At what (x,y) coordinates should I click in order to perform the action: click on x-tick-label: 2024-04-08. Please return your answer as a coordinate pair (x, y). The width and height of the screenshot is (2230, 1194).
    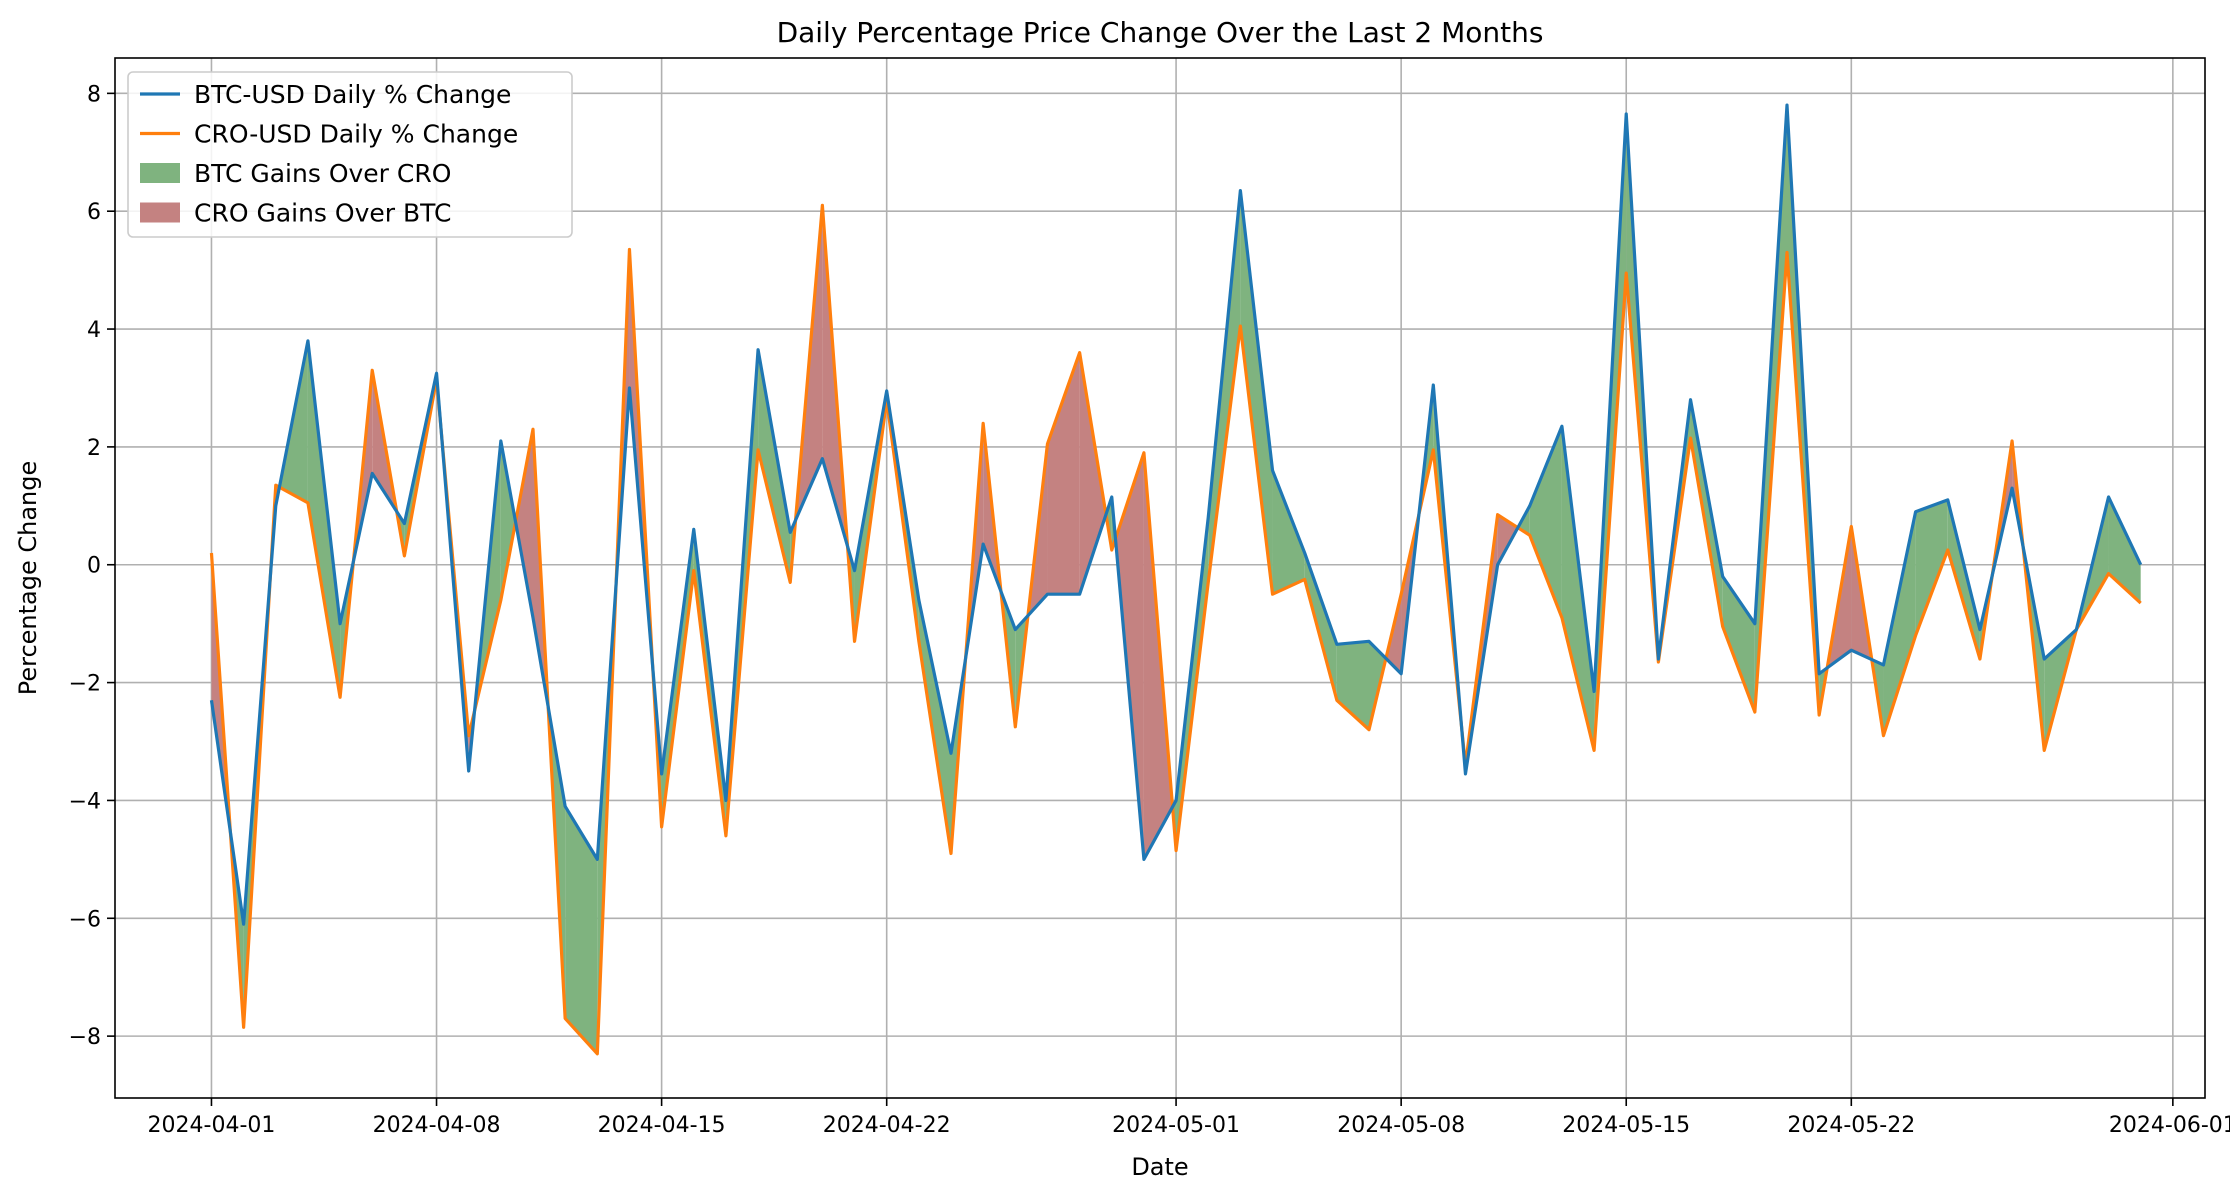
    Looking at the image, I should click on (437, 1125).